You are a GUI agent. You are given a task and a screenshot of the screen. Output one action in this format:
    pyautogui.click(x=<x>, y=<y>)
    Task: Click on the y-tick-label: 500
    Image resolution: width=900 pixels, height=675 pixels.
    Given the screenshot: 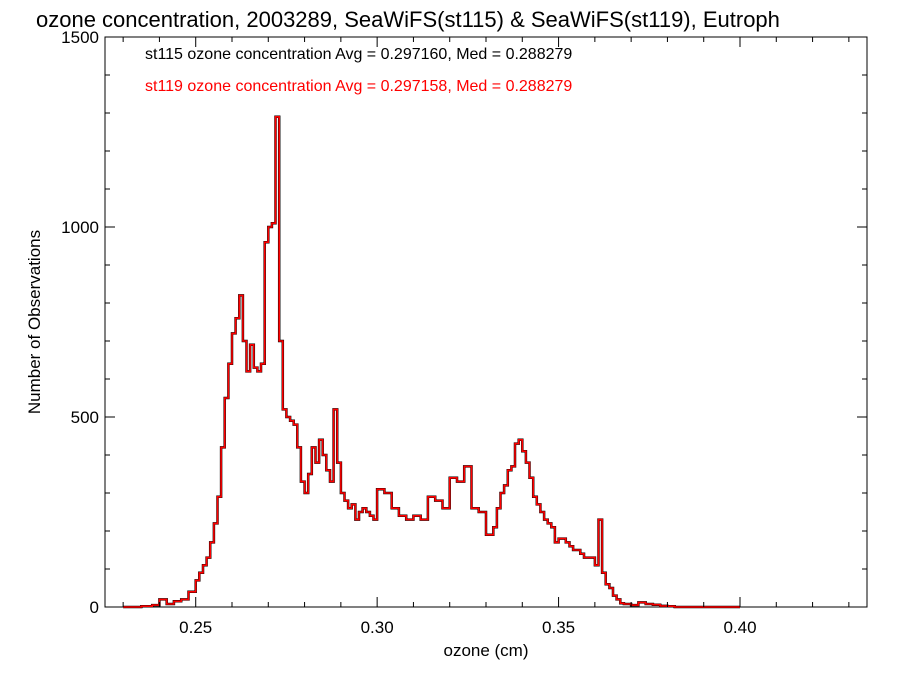 What is the action you would take?
    pyautogui.click(x=85, y=417)
    